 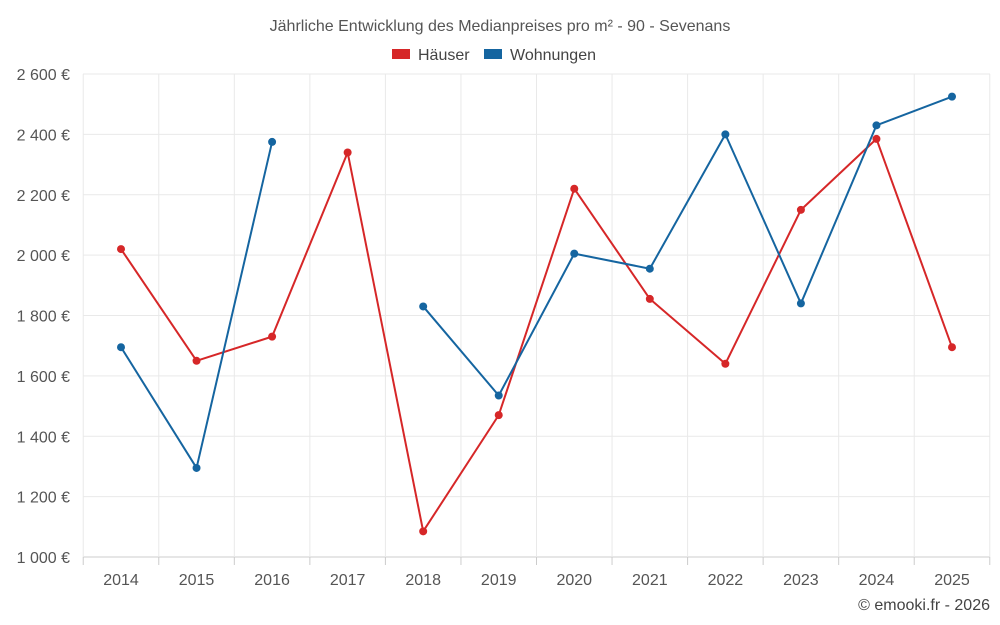 I want to click on legend-label-haeuser: Häuser, so click(x=444, y=55).